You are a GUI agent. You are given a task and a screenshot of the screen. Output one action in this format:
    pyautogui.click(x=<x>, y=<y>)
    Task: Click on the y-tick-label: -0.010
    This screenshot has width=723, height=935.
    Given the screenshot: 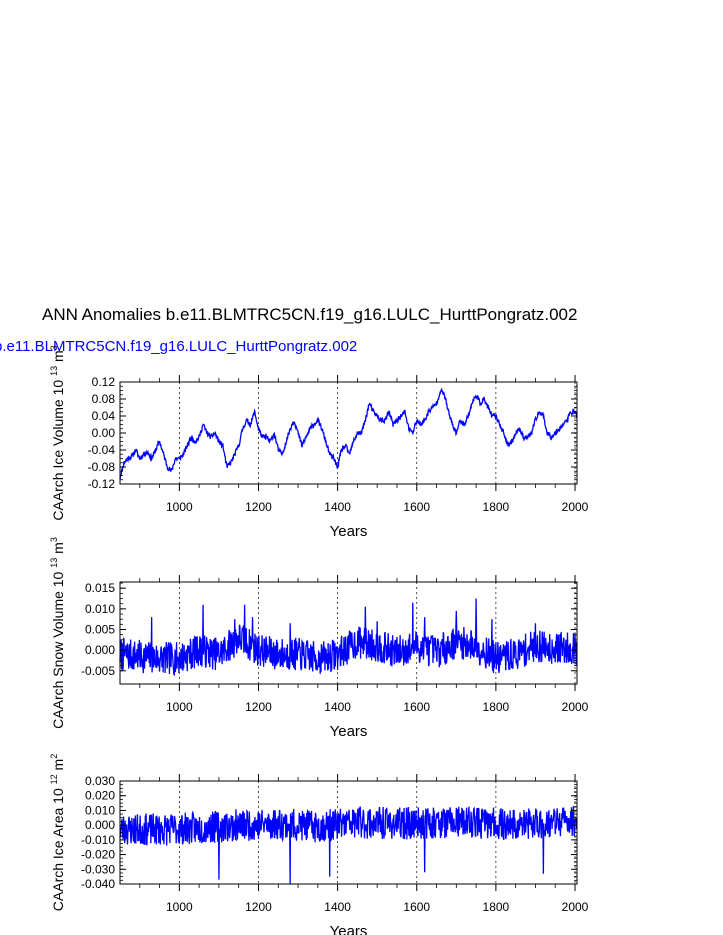 What is the action you would take?
    pyautogui.click(x=98, y=840)
    